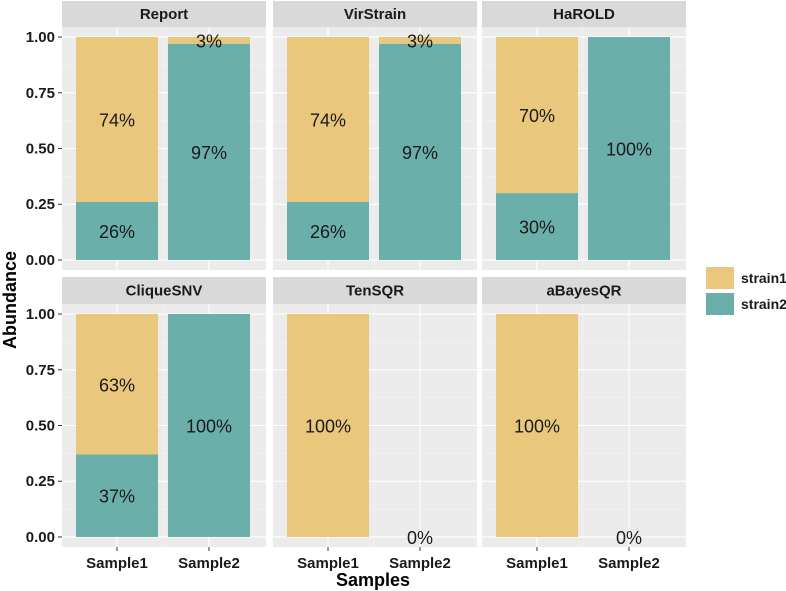  I want to click on legend-key-strain1, so click(720, 278).